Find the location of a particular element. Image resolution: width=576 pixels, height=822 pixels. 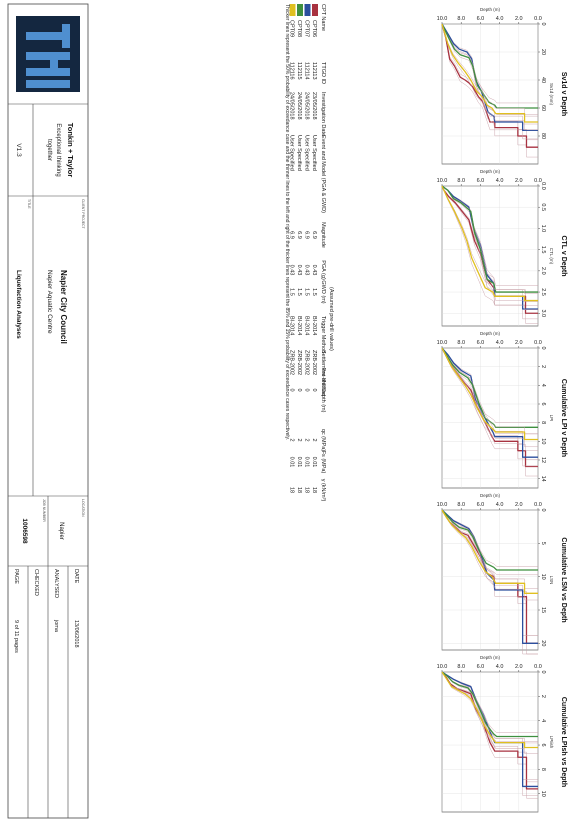

page-label: PAGE is located at coordinates (16, 576).